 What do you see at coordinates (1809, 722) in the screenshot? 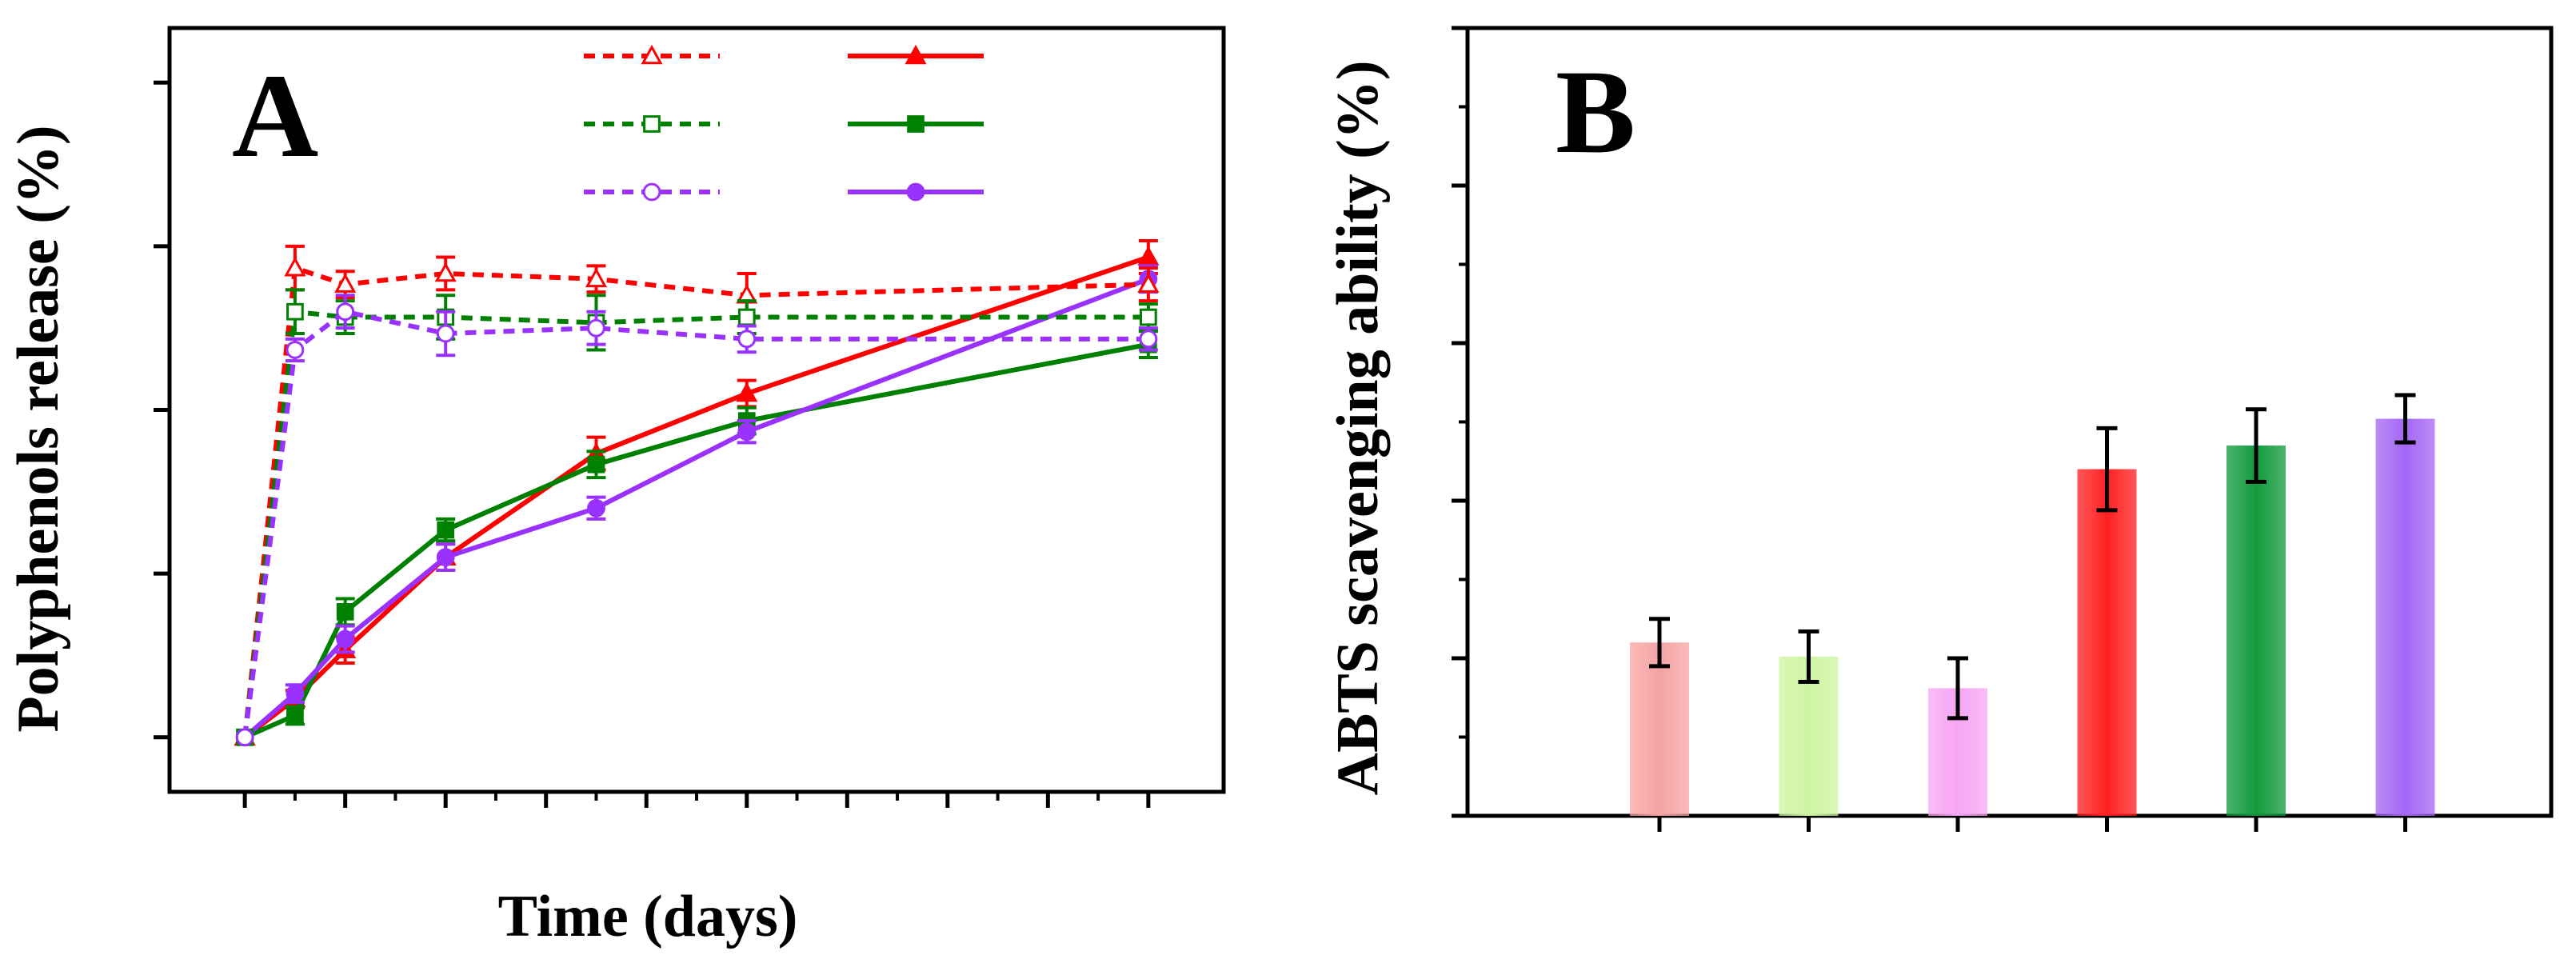
I see `bar-group-pd` at bounding box center [1809, 722].